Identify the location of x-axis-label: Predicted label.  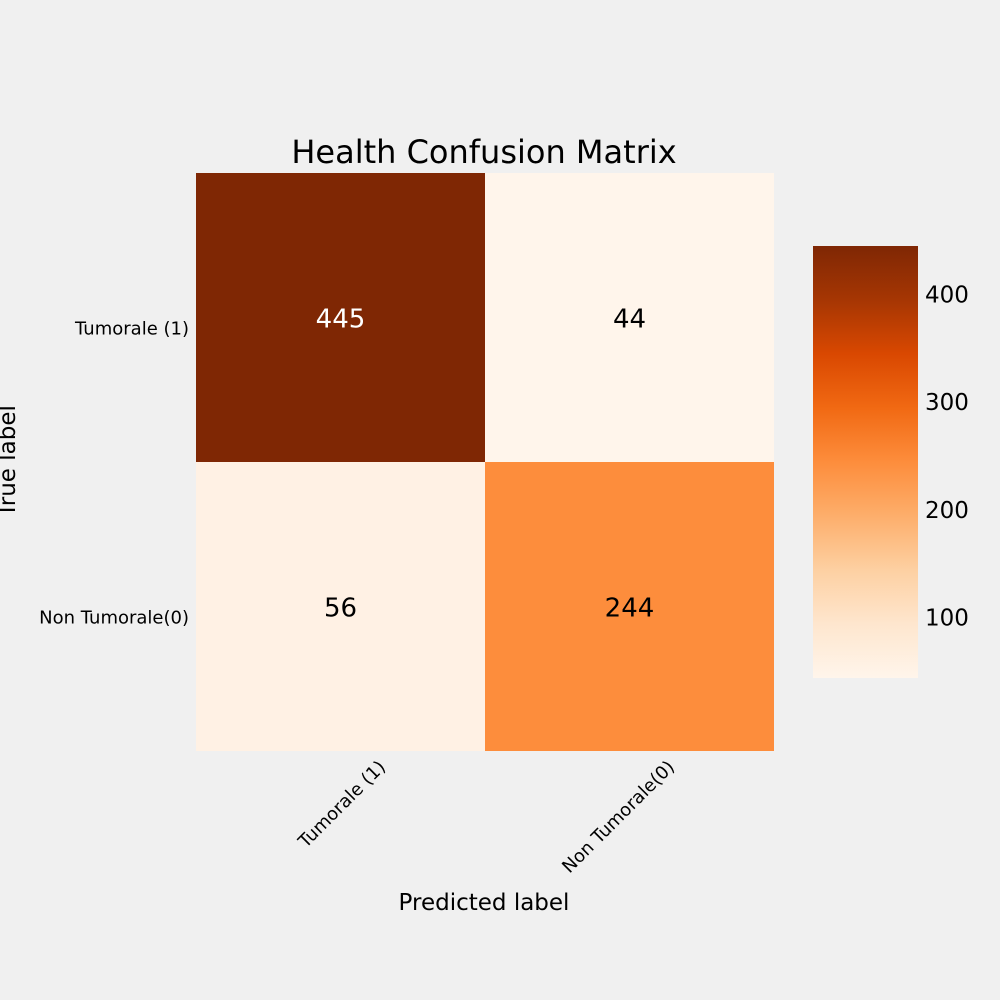
(484, 903).